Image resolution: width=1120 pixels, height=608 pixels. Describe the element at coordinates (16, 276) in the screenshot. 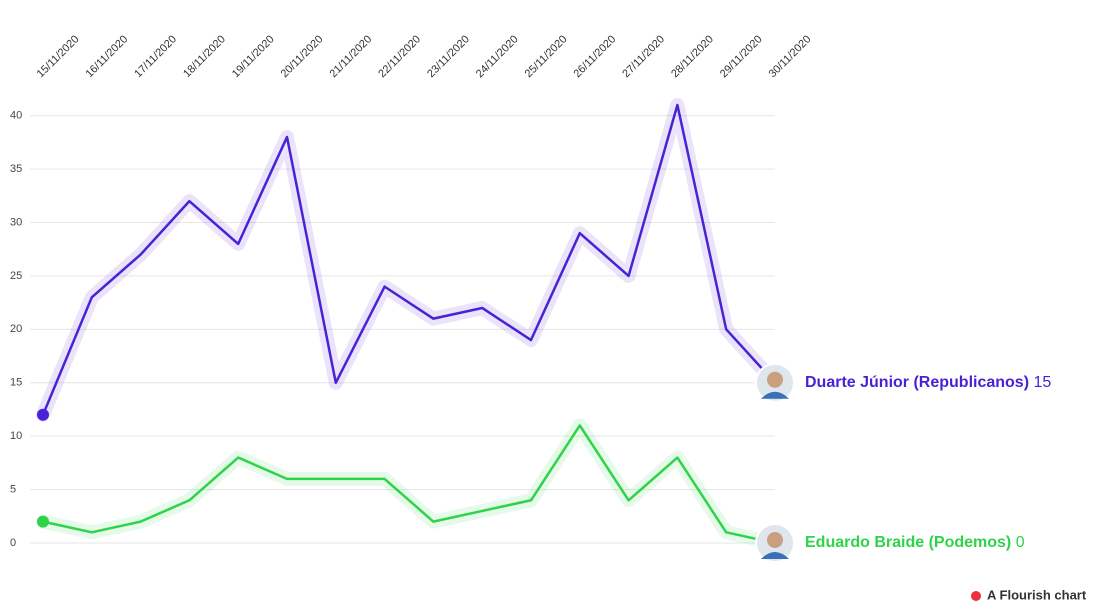

I see `y-tick-label: 25` at that location.